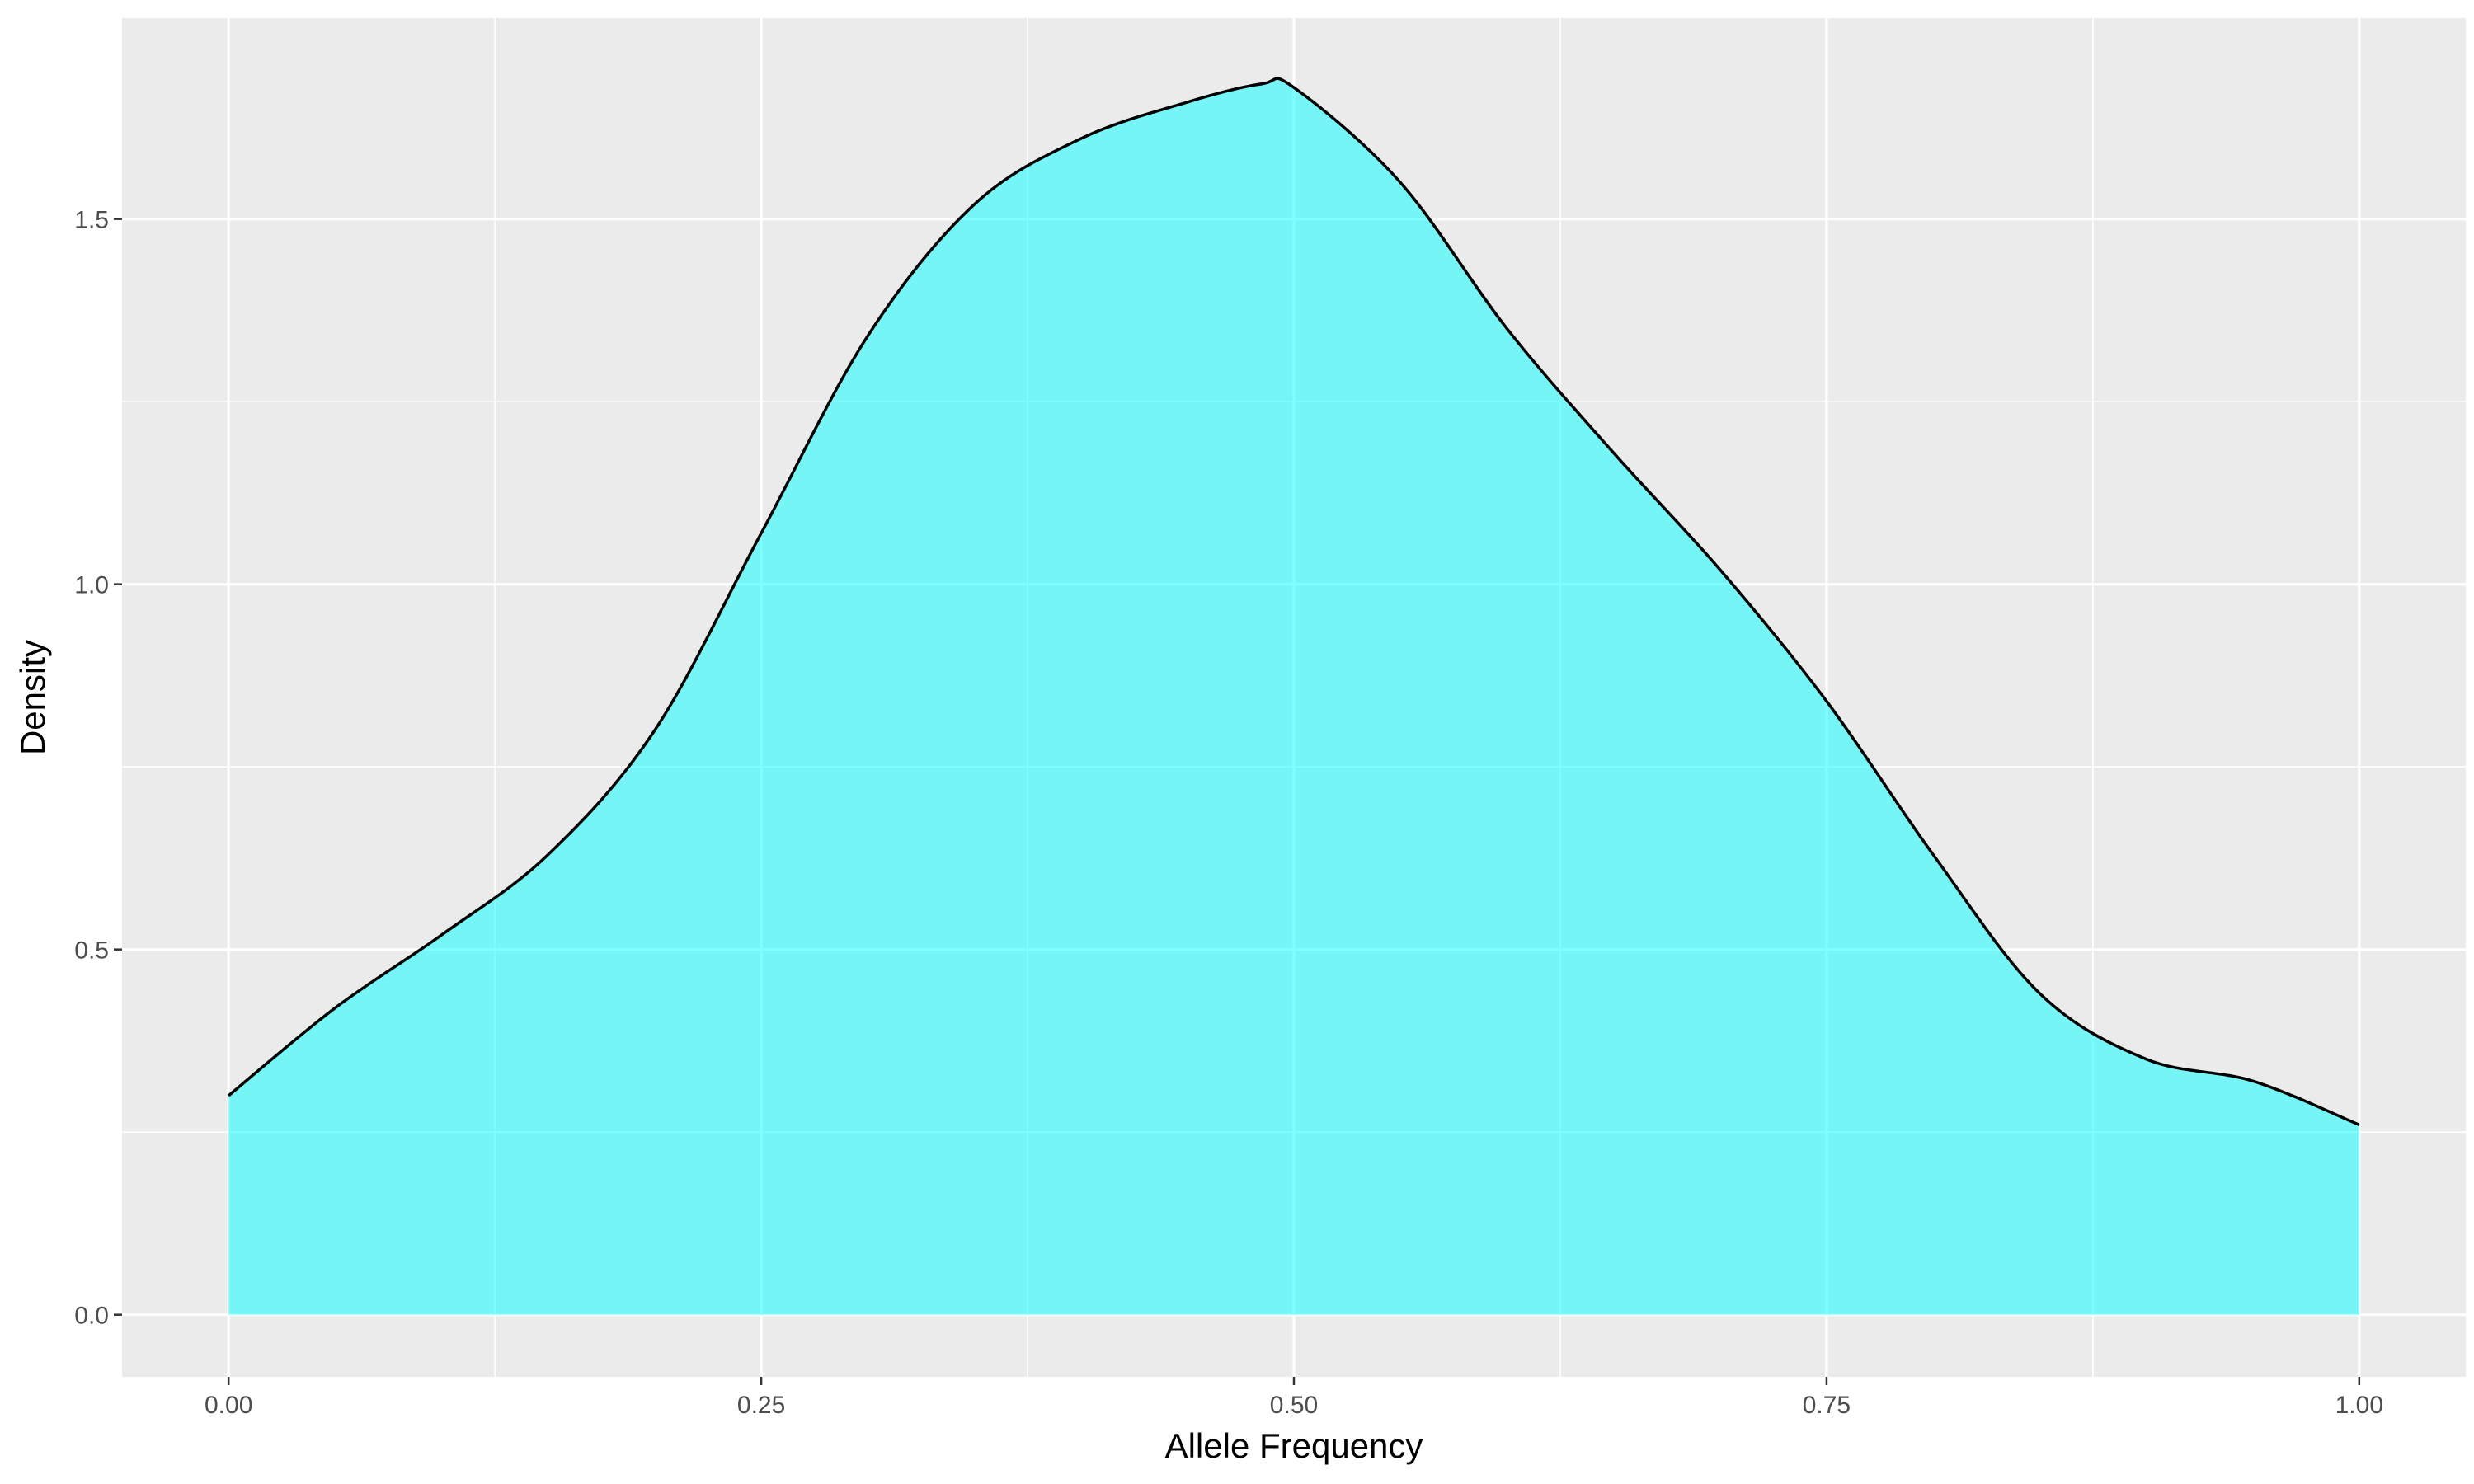  What do you see at coordinates (91, 951) in the screenshot?
I see `y-tick-label: 0.5` at bounding box center [91, 951].